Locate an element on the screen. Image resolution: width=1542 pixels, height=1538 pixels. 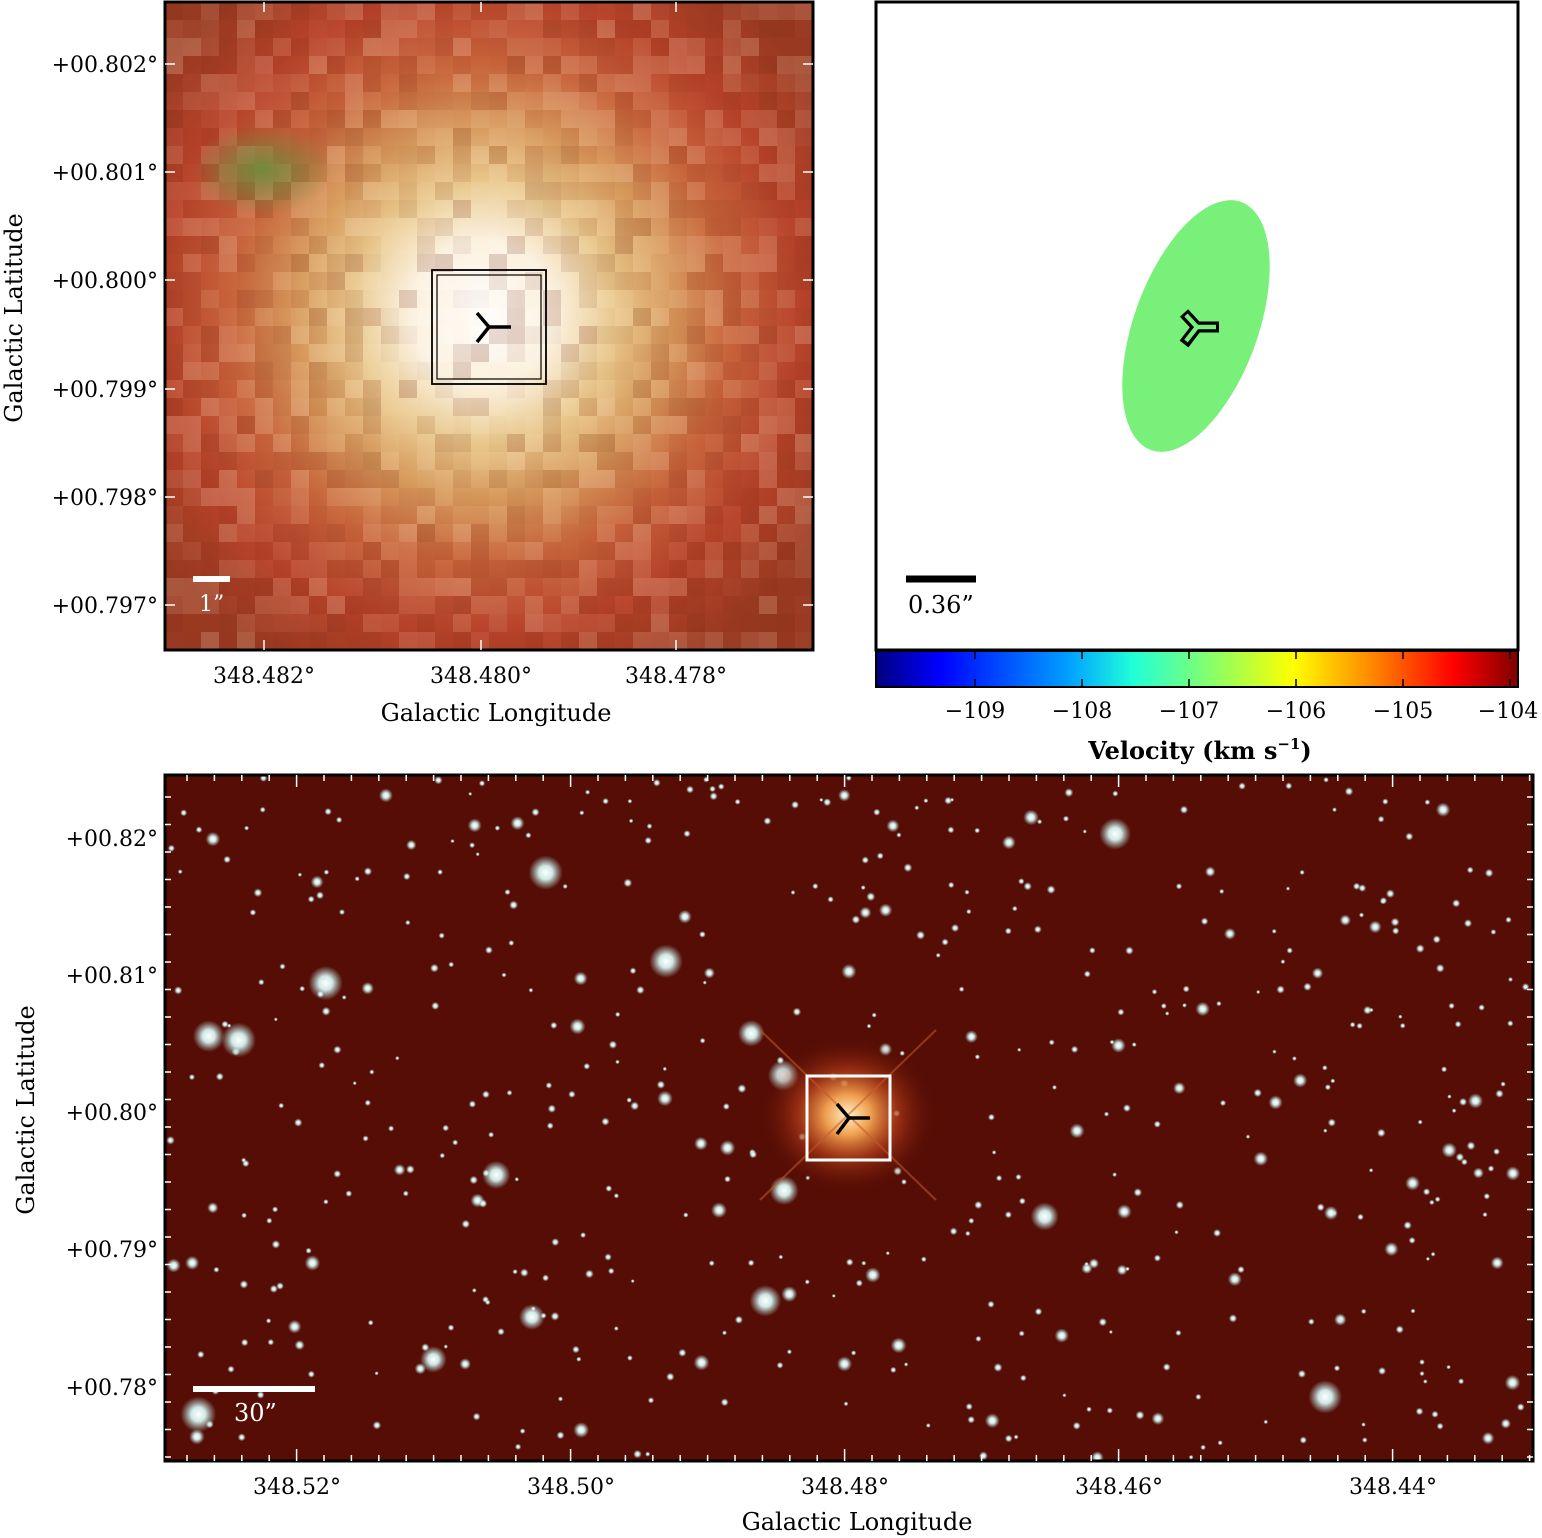
colorbar-tick: −105 is located at coordinates (1403, 711).